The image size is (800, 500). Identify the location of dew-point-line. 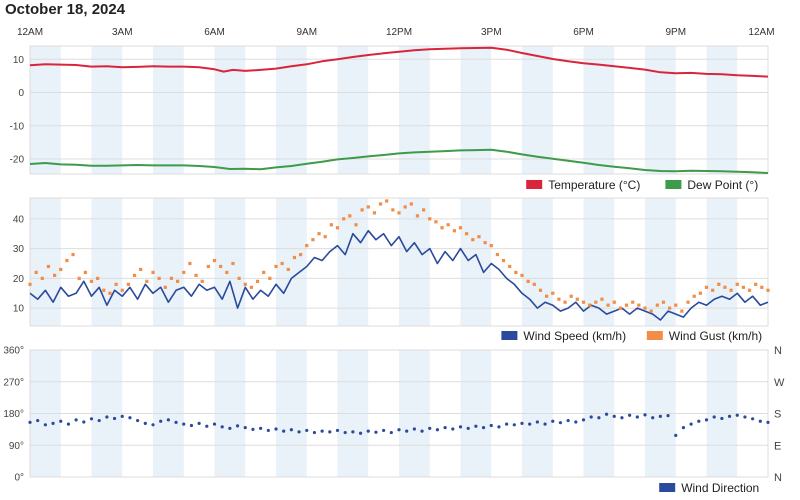
(399, 161).